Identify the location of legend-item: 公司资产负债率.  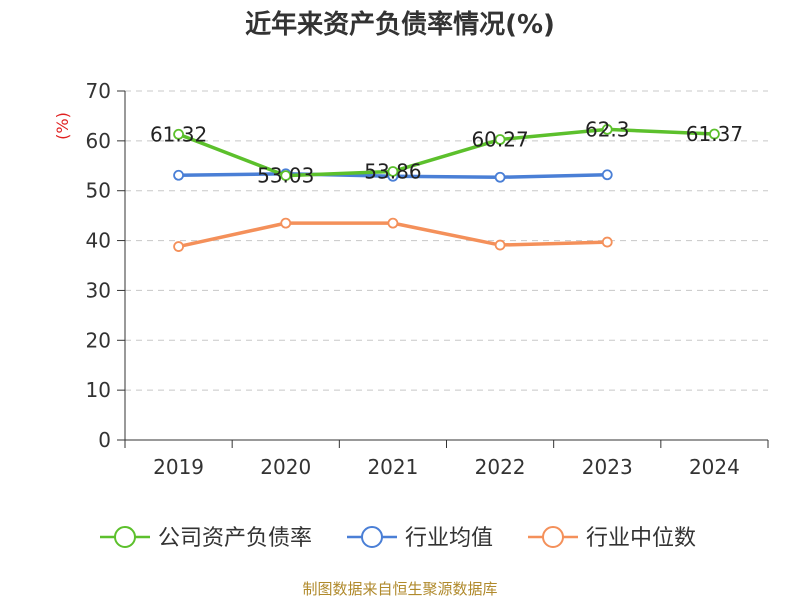
(206, 538).